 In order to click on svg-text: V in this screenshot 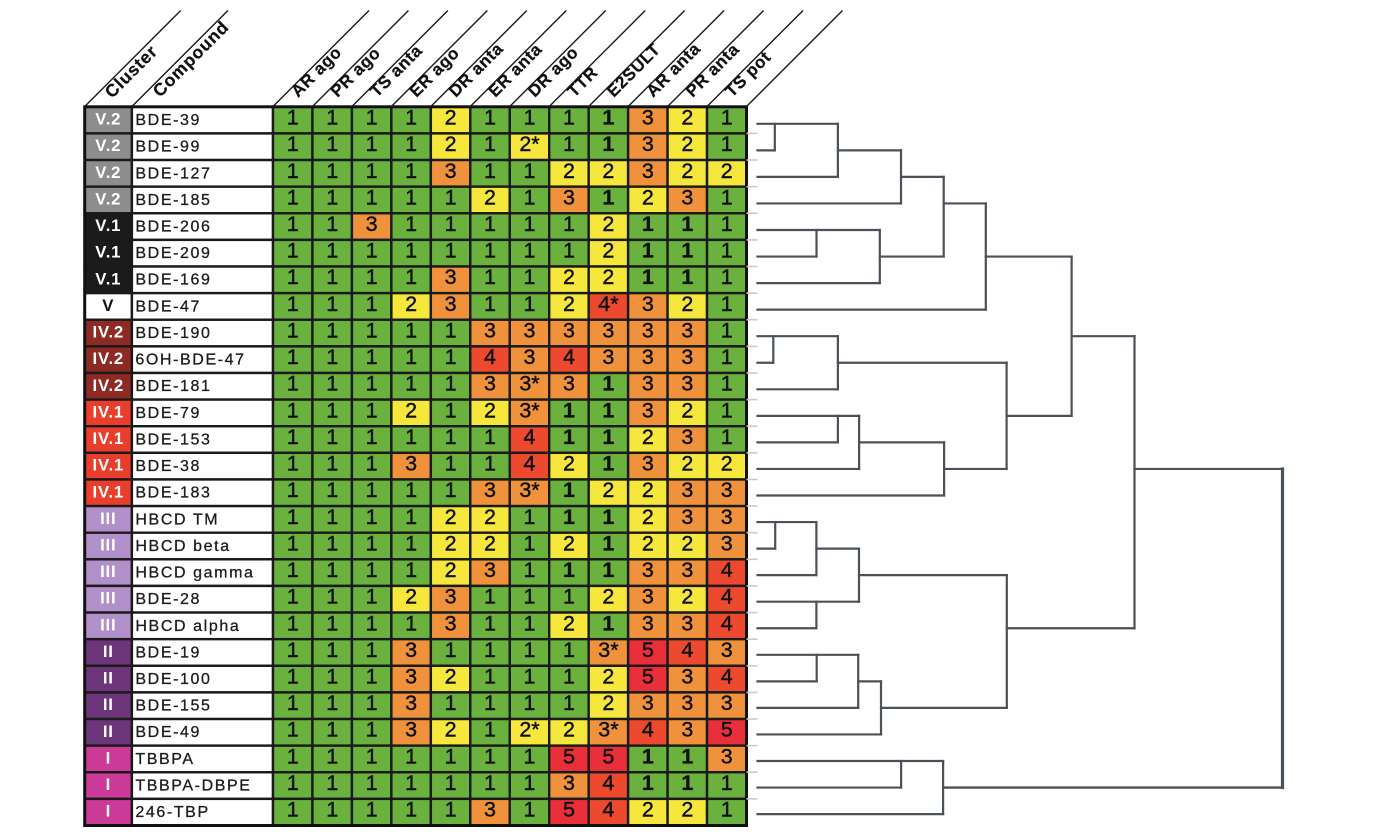, I will do `click(108, 305)`.